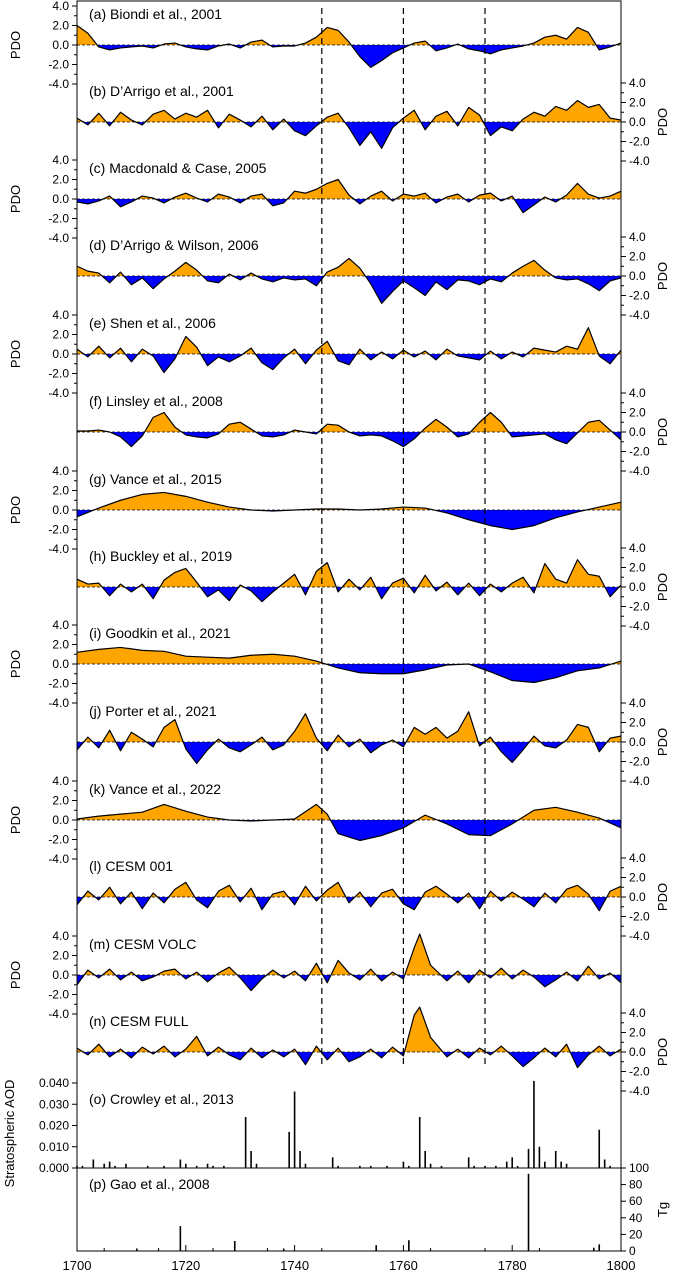 This screenshot has height=1278, width=685. I want to click on x-tick-label: 1800, so click(621, 1265).